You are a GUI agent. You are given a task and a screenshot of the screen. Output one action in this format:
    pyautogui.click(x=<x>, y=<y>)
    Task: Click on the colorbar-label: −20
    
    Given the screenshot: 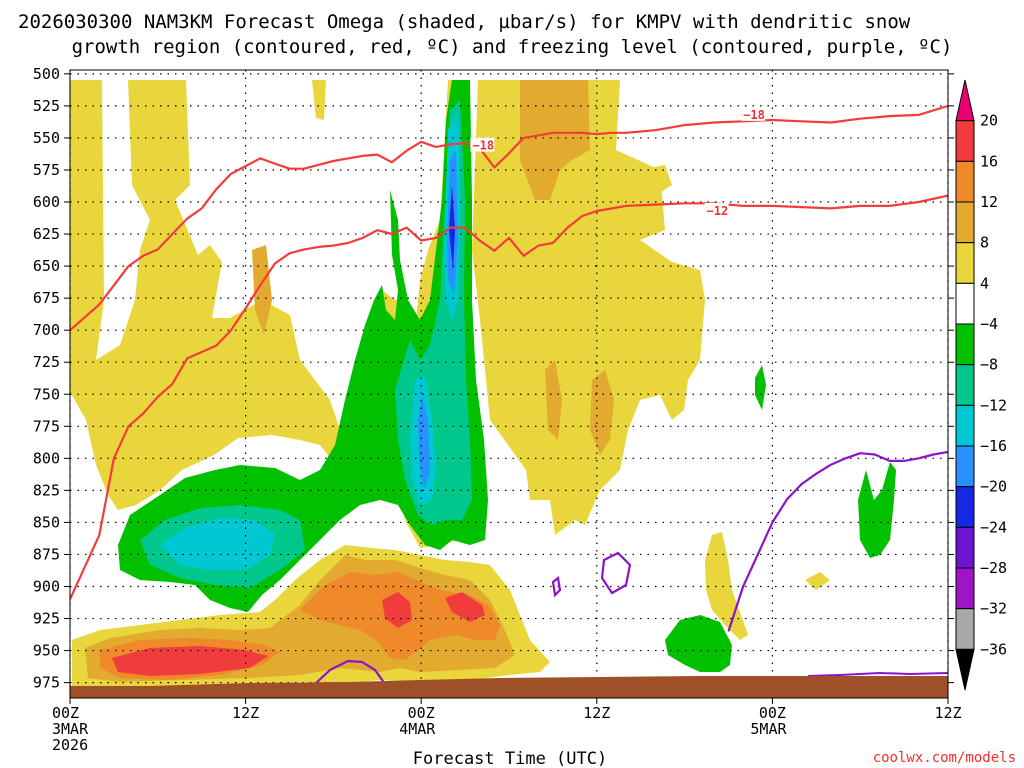 What is the action you would take?
    pyautogui.click(x=993, y=487)
    